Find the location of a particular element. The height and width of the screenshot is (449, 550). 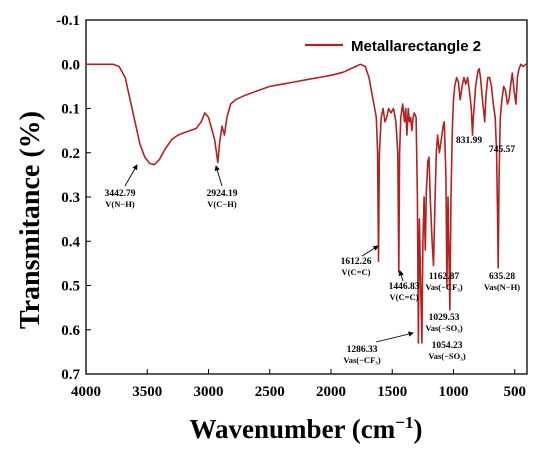

peak-annotation: 2924.19V(C−H) is located at coordinates (222, 187).